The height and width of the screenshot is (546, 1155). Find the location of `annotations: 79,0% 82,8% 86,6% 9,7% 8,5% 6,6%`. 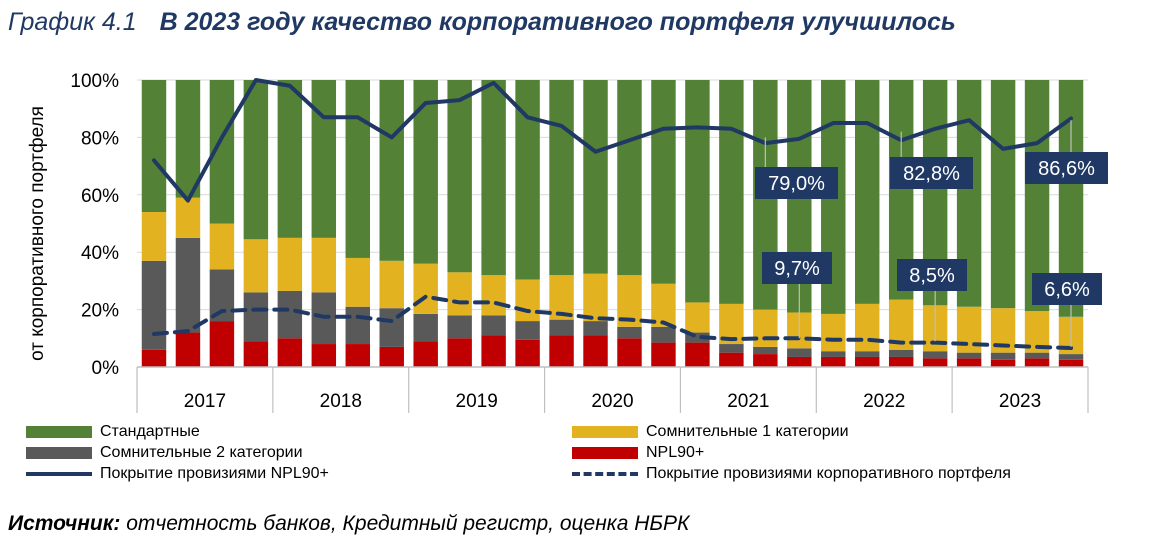

annotations: 79,0% 82,8% 86,6% 9,7% 8,5% 6,6% is located at coordinates (931, 233).